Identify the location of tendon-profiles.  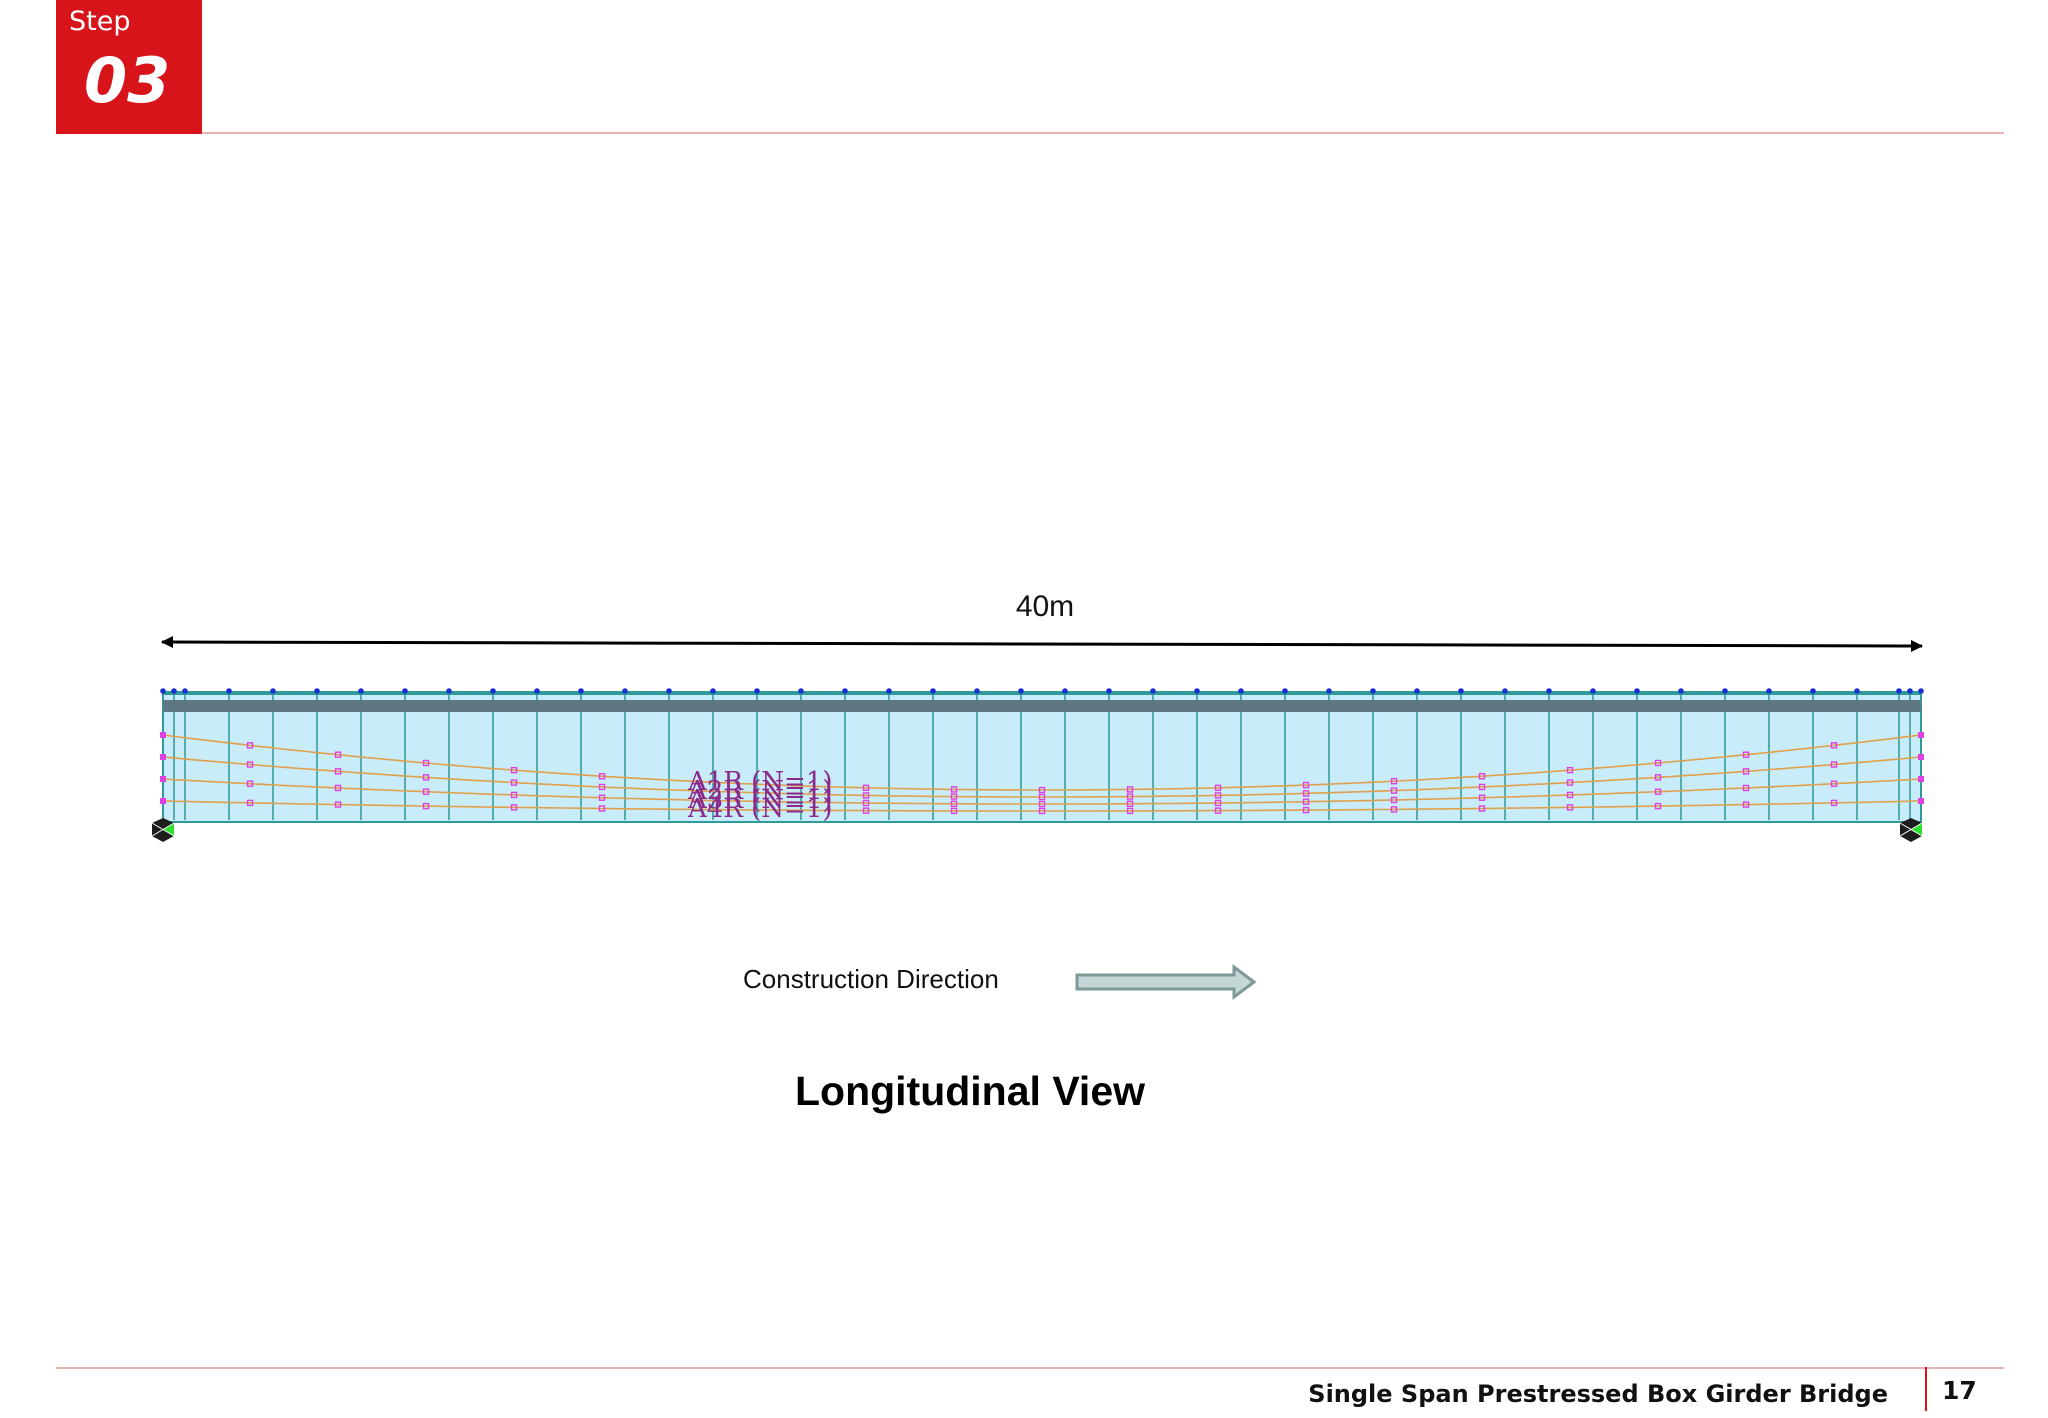
(1042, 773).